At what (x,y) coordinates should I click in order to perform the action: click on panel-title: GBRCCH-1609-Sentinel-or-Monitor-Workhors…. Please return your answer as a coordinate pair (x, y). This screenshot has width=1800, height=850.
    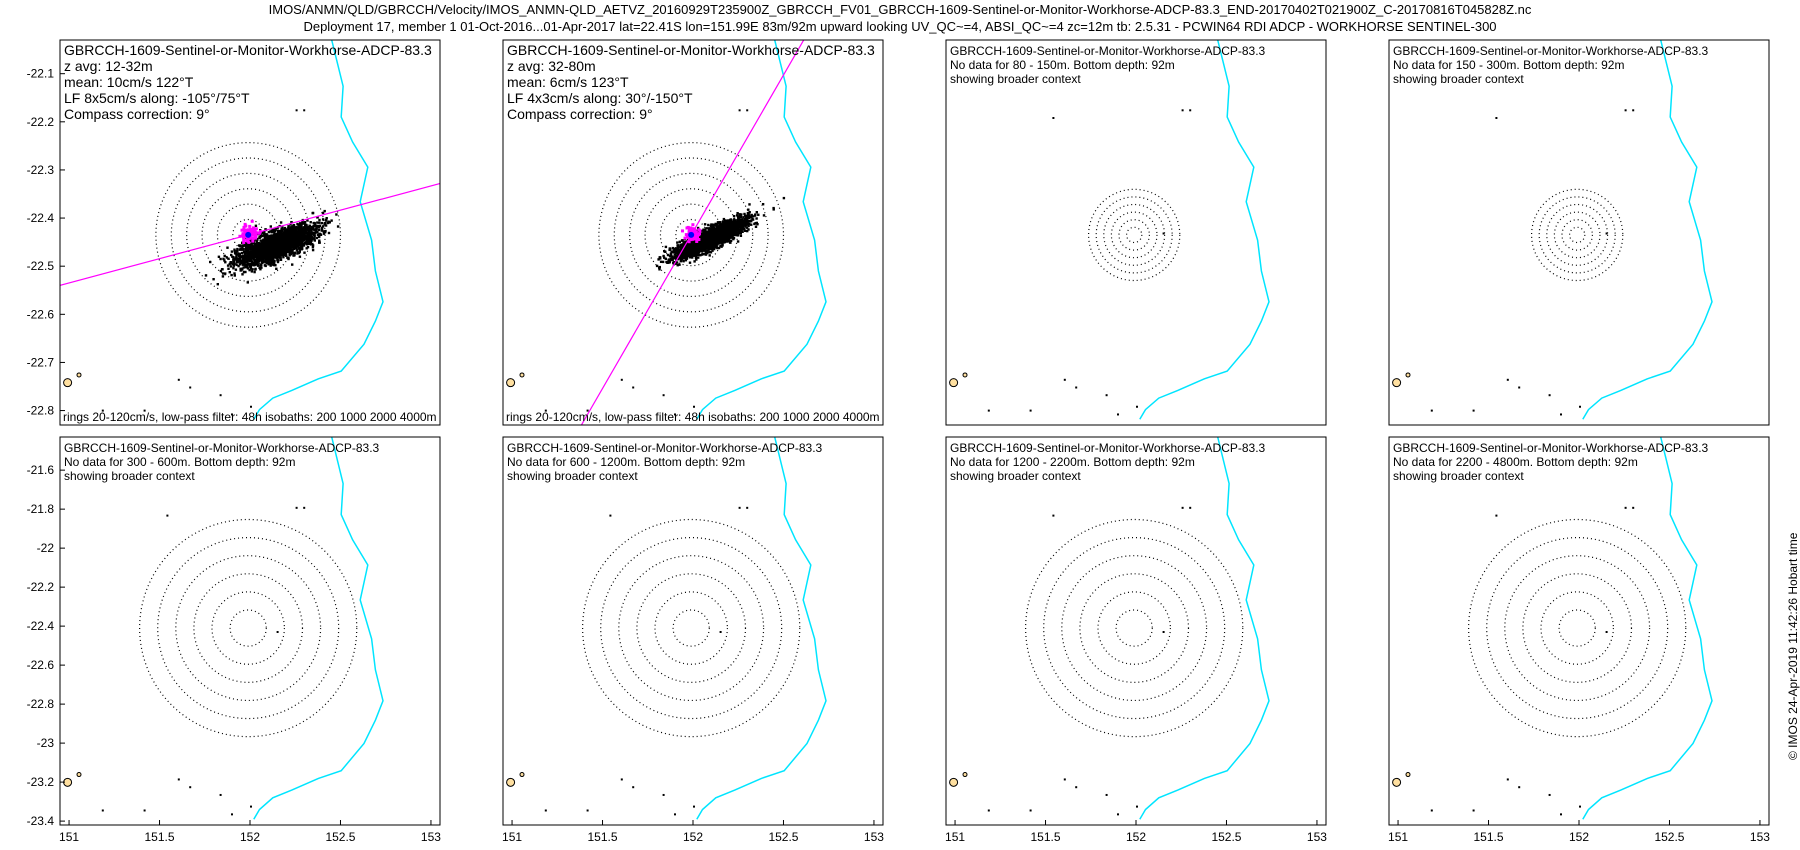
    Looking at the image, I should click on (248, 50).